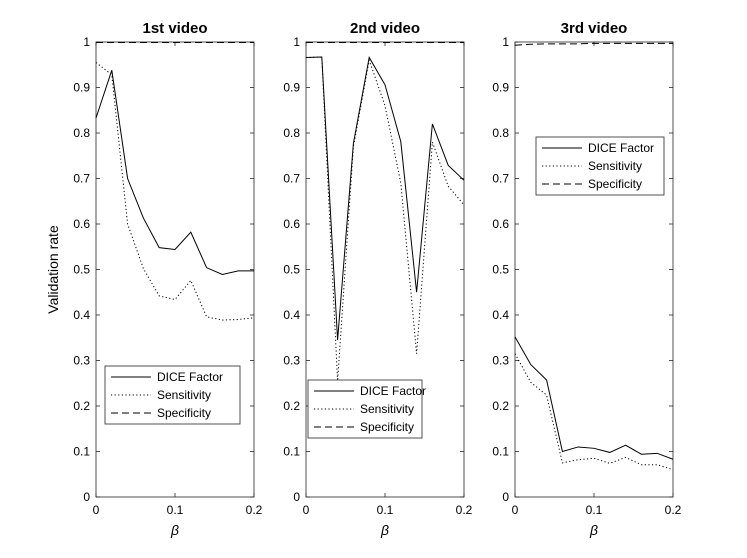  What do you see at coordinates (53, 269) in the screenshot?
I see `y-axis-label: Validation rate` at bounding box center [53, 269].